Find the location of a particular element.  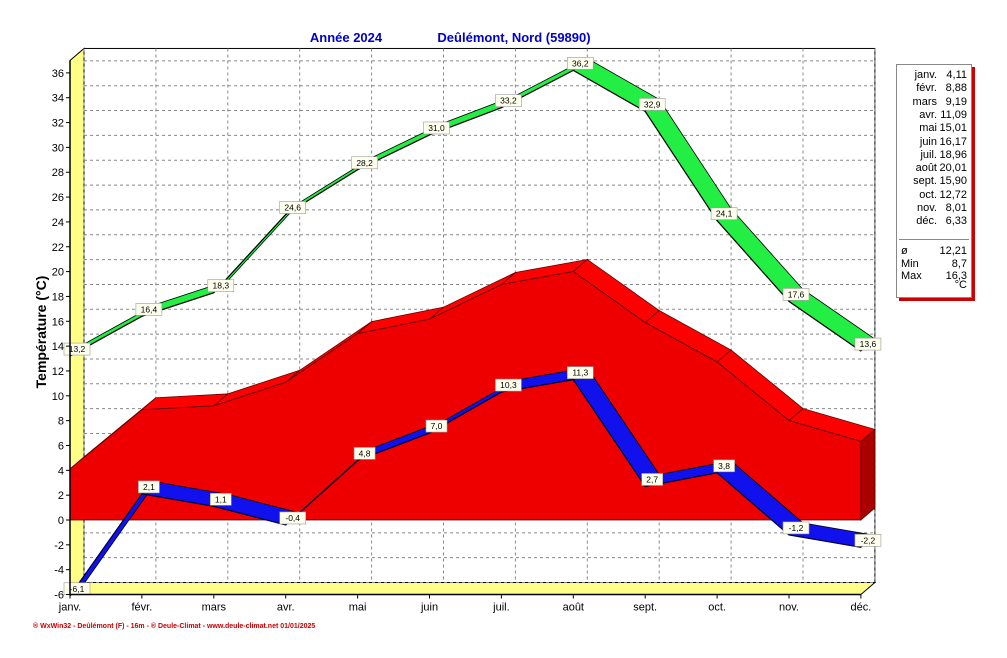

legend-month-value: 15,90 is located at coordinates (953, 181).